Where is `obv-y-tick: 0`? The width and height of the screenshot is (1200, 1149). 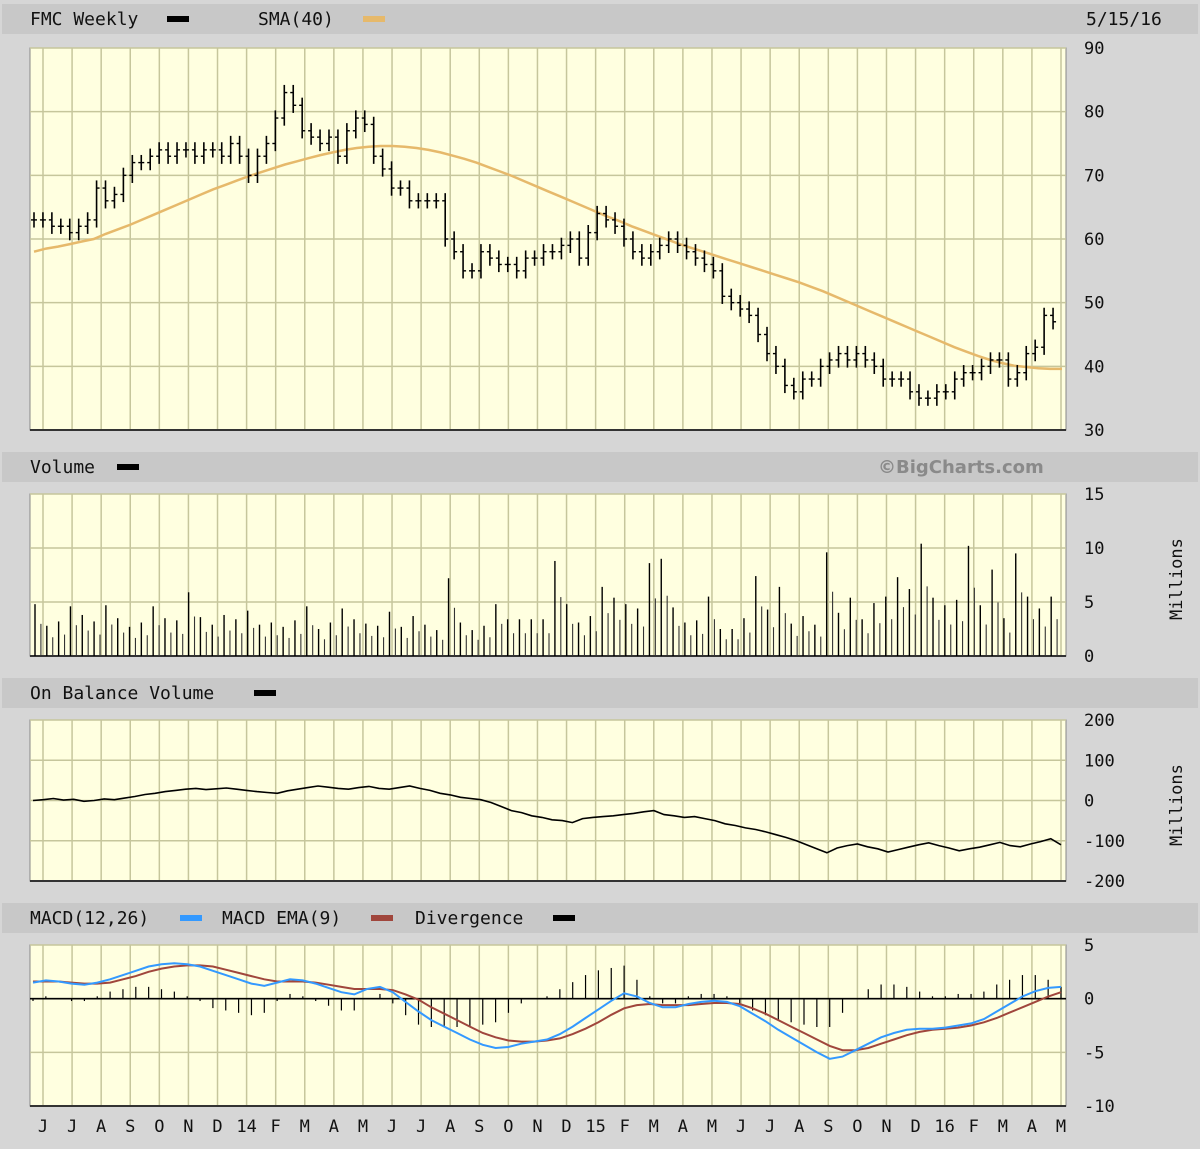 obv-y-tick: 0 is located at coordinates (1089, 802).